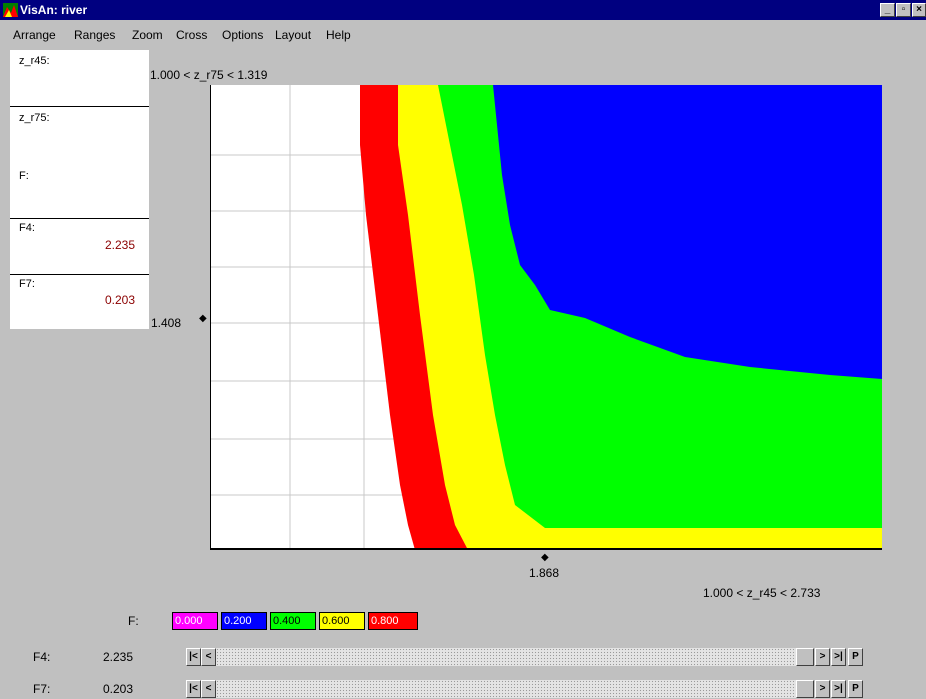  What do you see at coordinates (119, 300) in the screenshot?
I see `f7-value: 0.203` at bounding box center [119, 300].